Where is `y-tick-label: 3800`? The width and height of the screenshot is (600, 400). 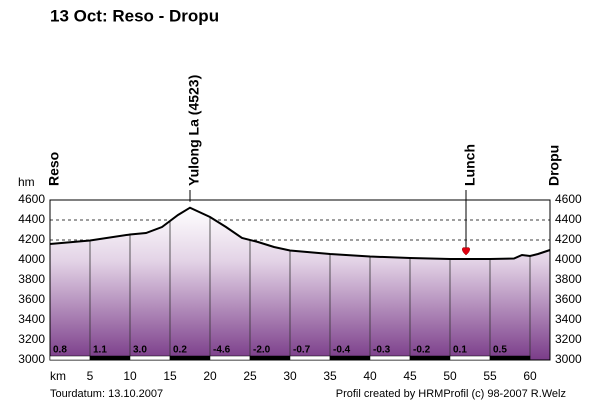
y-tick-label: 3800 is located at coordinates (31, 279).